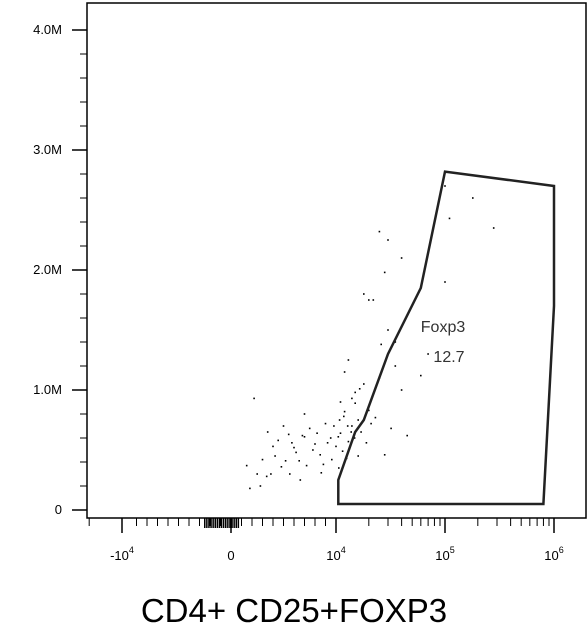 This screenshot has height=644, width=588. I want to click on y-tick-label: 1.0M, so click(47, 389).